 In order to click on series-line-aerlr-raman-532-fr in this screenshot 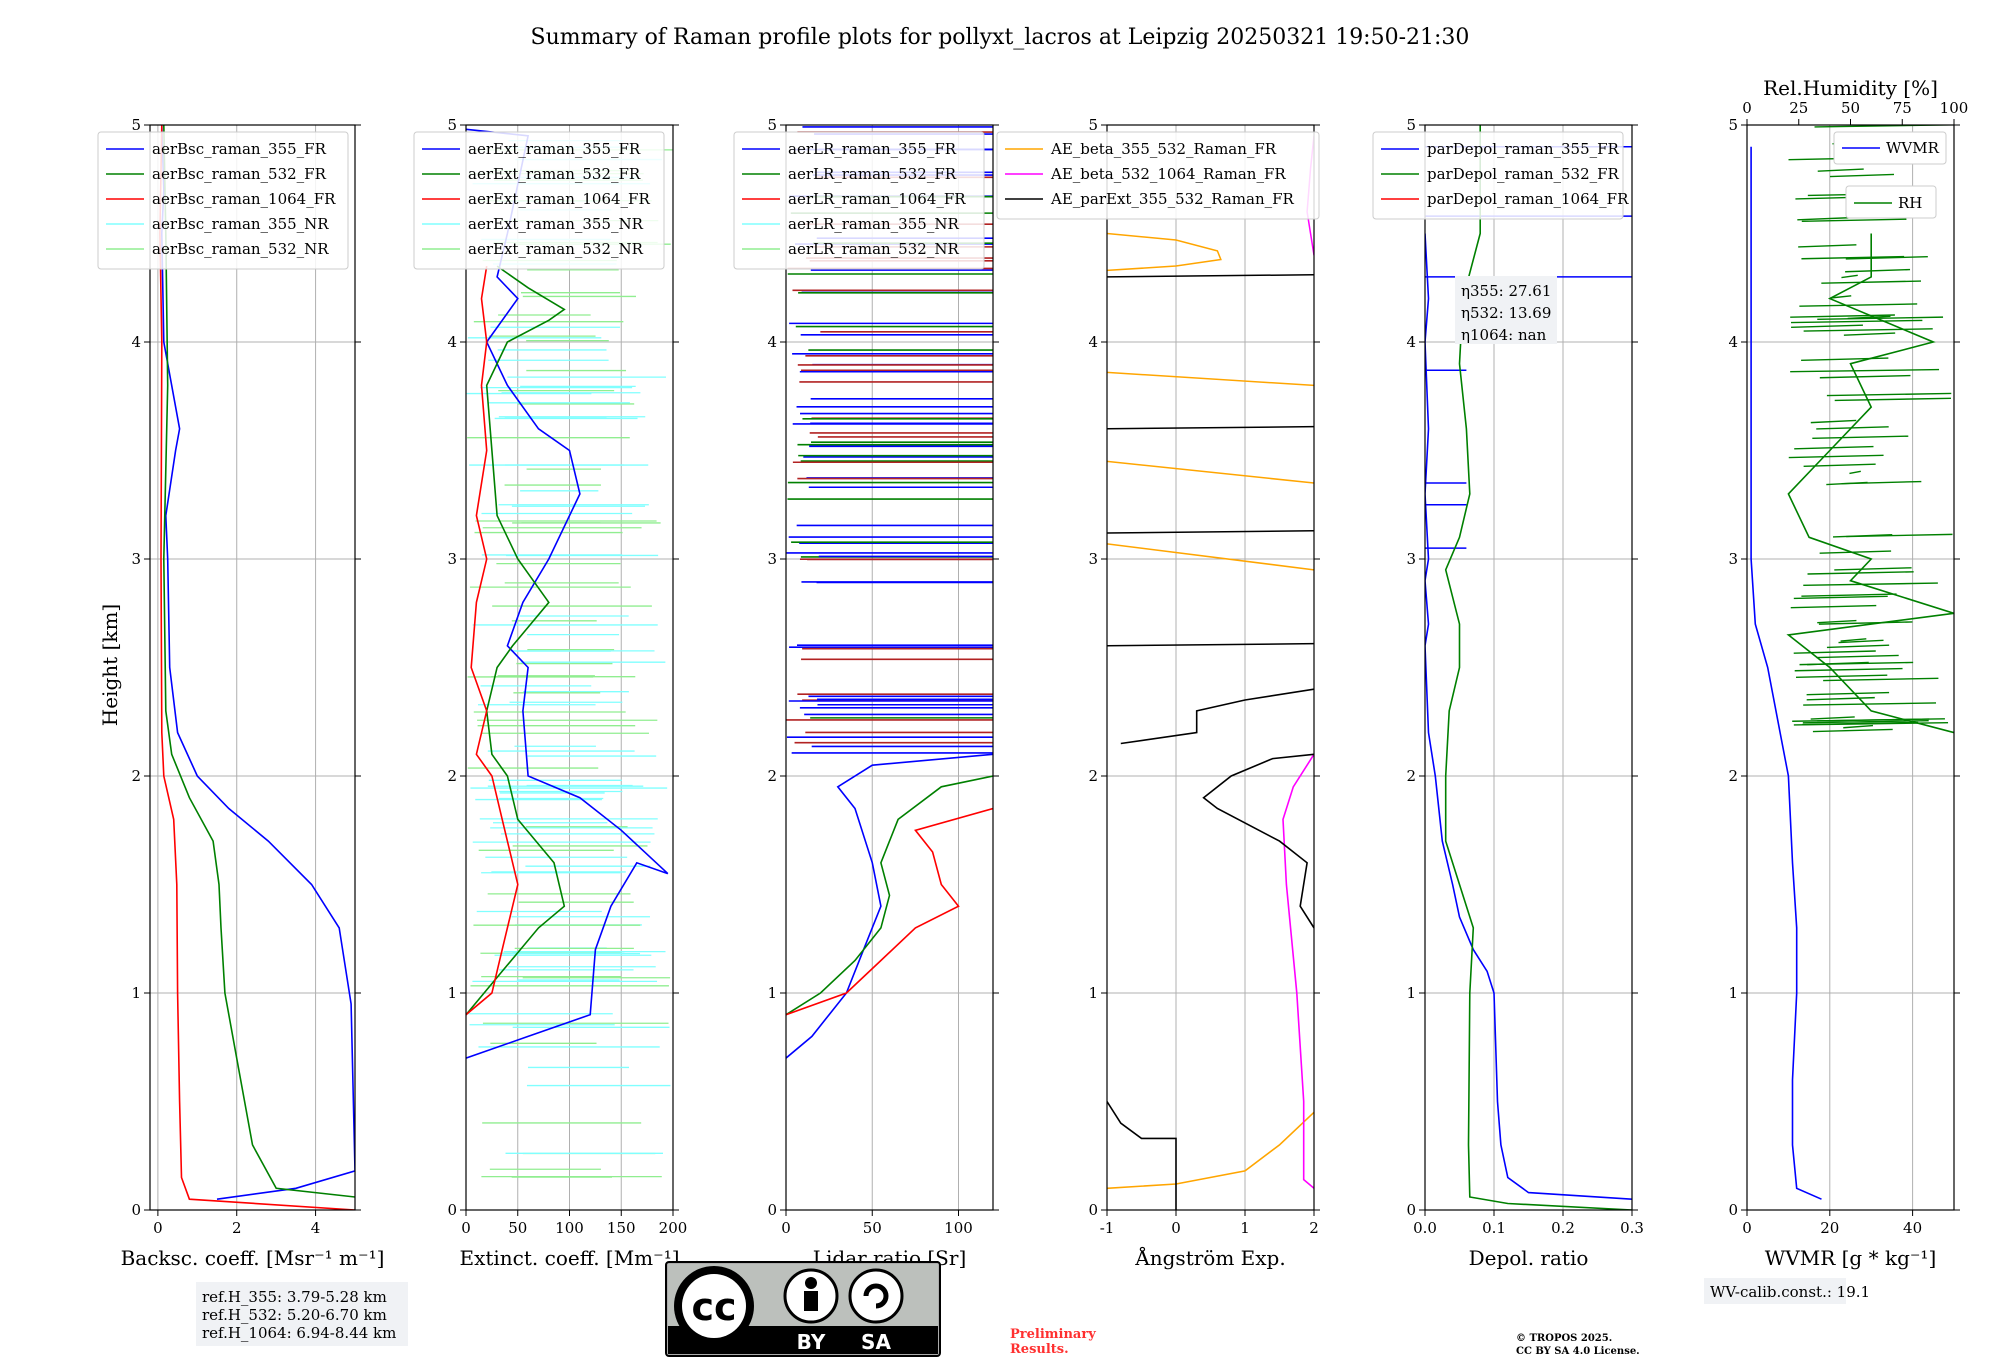, I will do `click(889, 895)`.